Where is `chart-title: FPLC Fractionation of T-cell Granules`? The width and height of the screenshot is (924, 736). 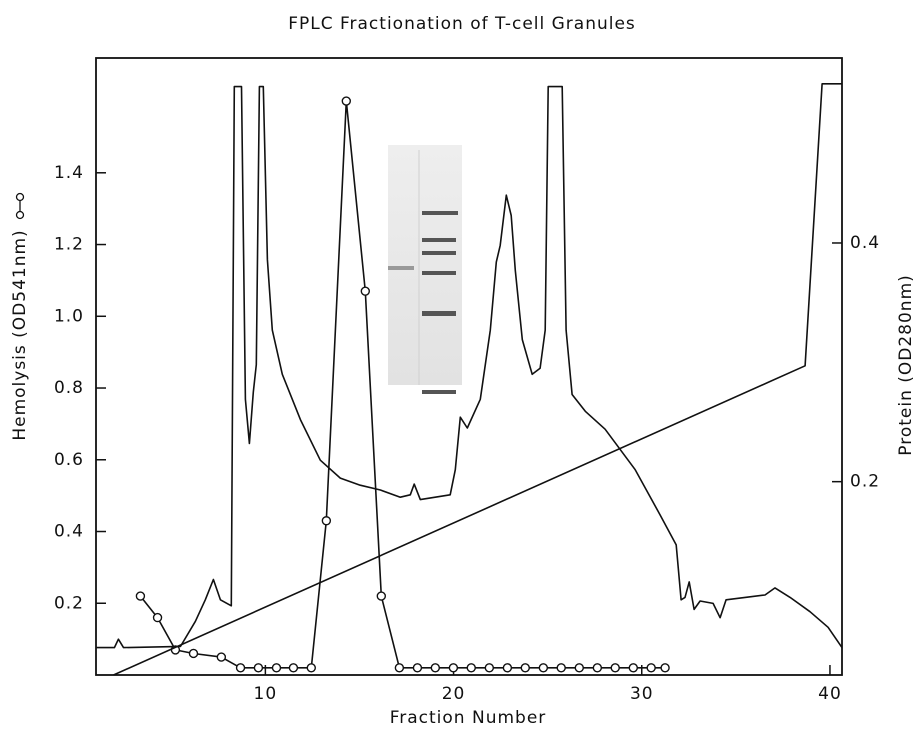
chart-title: FPLC Fractionation of T-cell Granules is located at coordinates (462, 24).